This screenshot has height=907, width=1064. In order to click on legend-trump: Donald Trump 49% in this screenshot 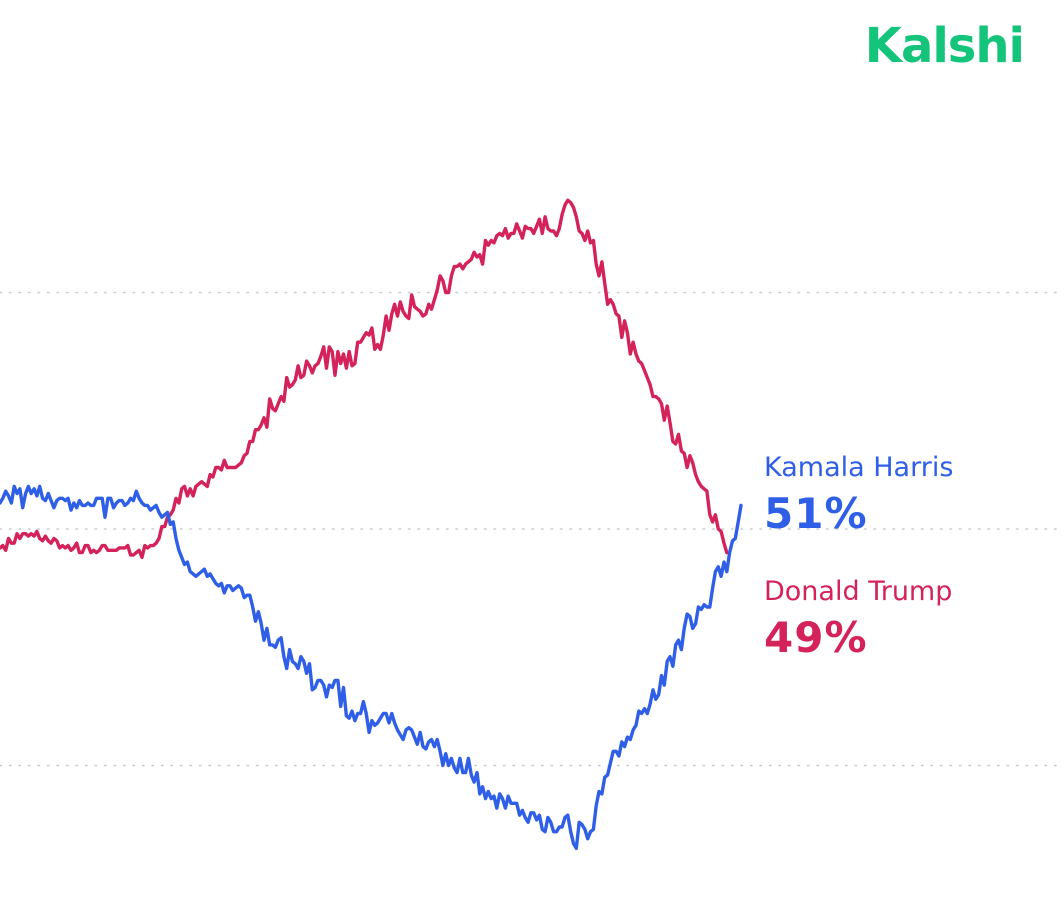, I will do `click(858, 618)`.